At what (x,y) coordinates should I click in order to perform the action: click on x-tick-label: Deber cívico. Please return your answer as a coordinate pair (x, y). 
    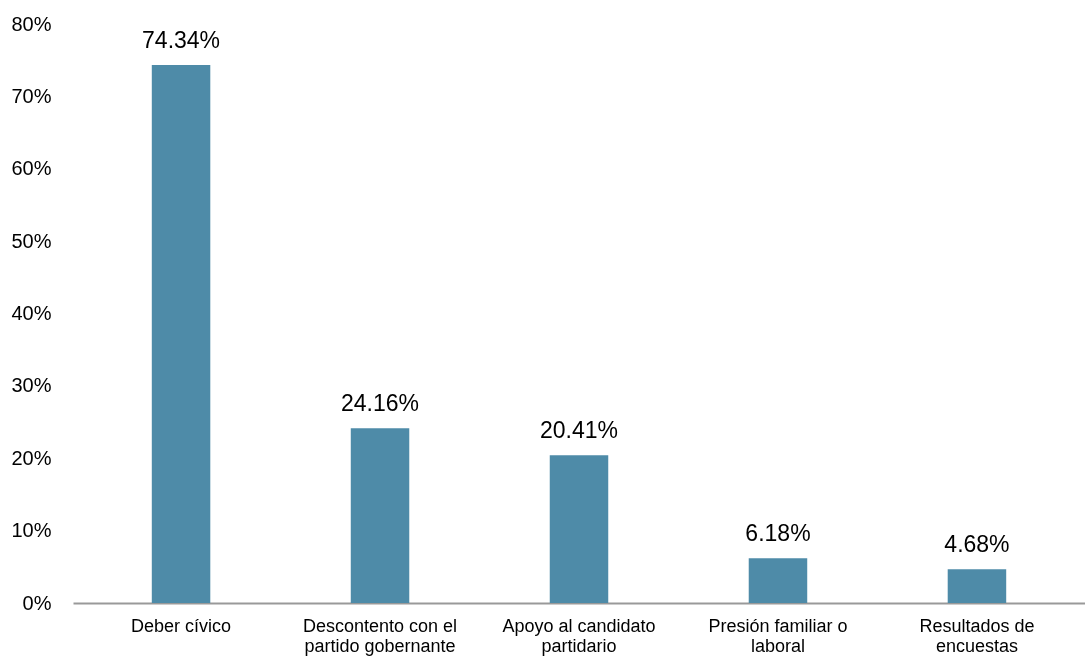
    Looking at the image, I should click on (181, 625).